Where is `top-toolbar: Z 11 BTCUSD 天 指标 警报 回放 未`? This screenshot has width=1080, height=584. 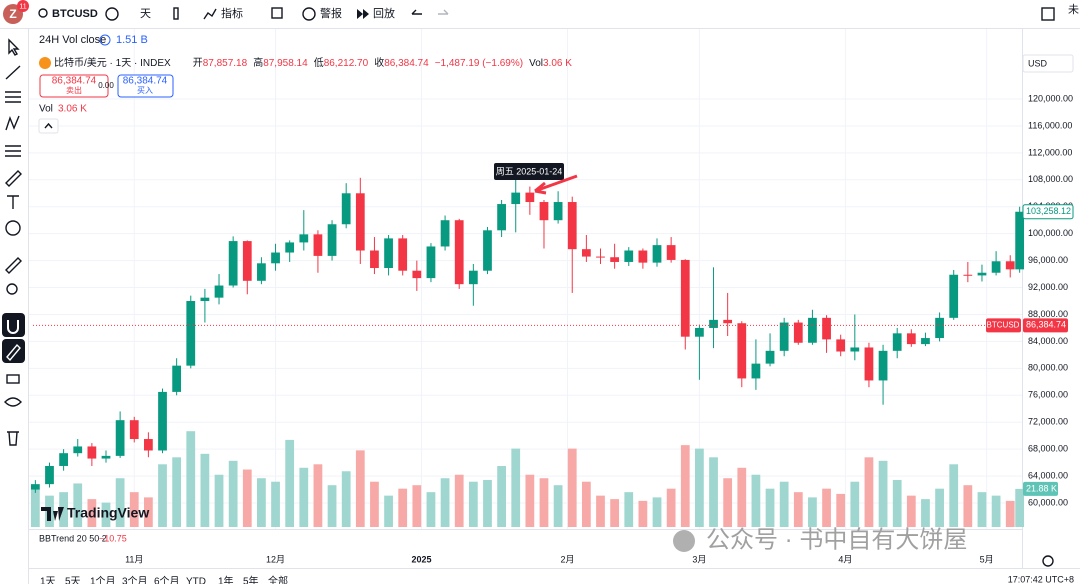 top-toolbar: Z 11 BTCUSD 天 指标 警报 回放 未 is located at coordinates (540, 14).